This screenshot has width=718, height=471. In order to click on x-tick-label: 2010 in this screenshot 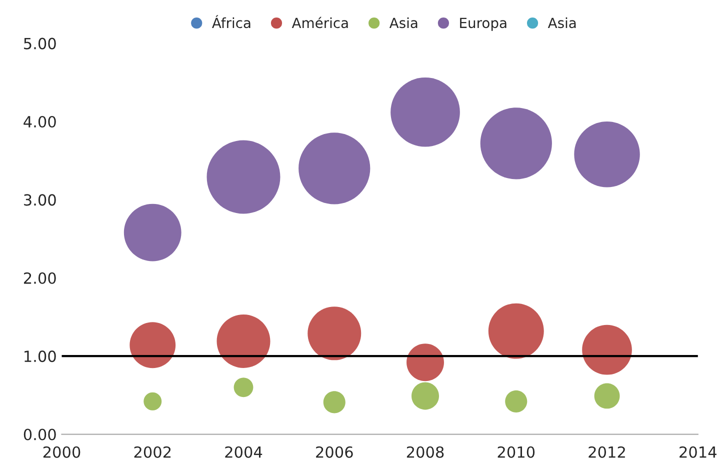, I will do `click(516, 452)`.